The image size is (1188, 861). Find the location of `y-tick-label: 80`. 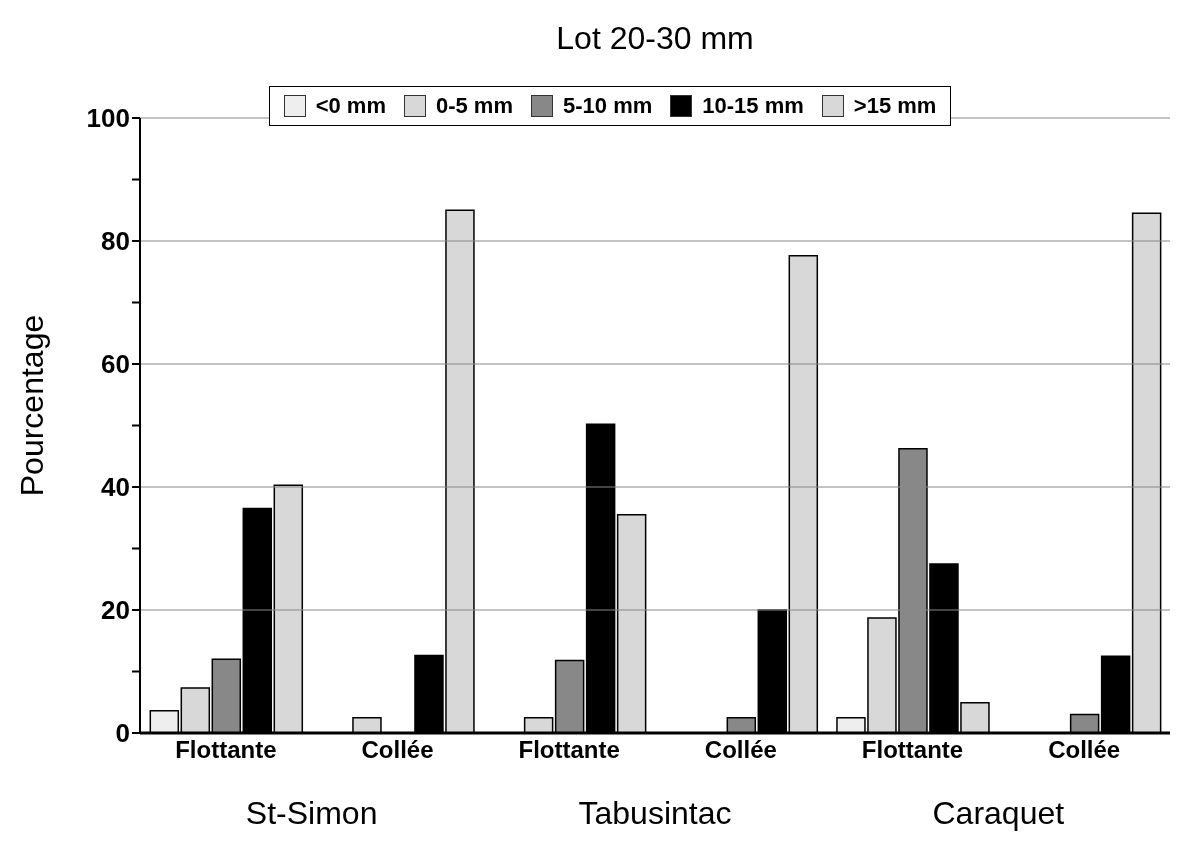

y-tick-label: 80 is located at coordinates (115, 241).